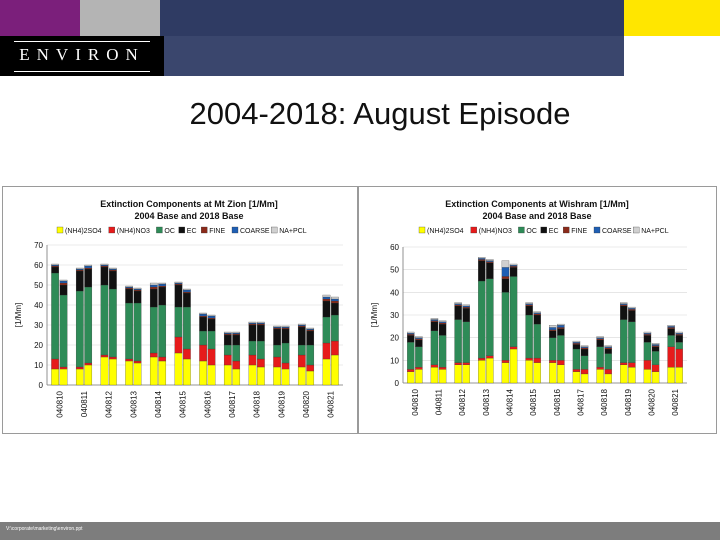 Image resolution: width=720 pixels, height=540 pixels. I want to click on legend-label: (NH4)NO3, so click(495, 231).